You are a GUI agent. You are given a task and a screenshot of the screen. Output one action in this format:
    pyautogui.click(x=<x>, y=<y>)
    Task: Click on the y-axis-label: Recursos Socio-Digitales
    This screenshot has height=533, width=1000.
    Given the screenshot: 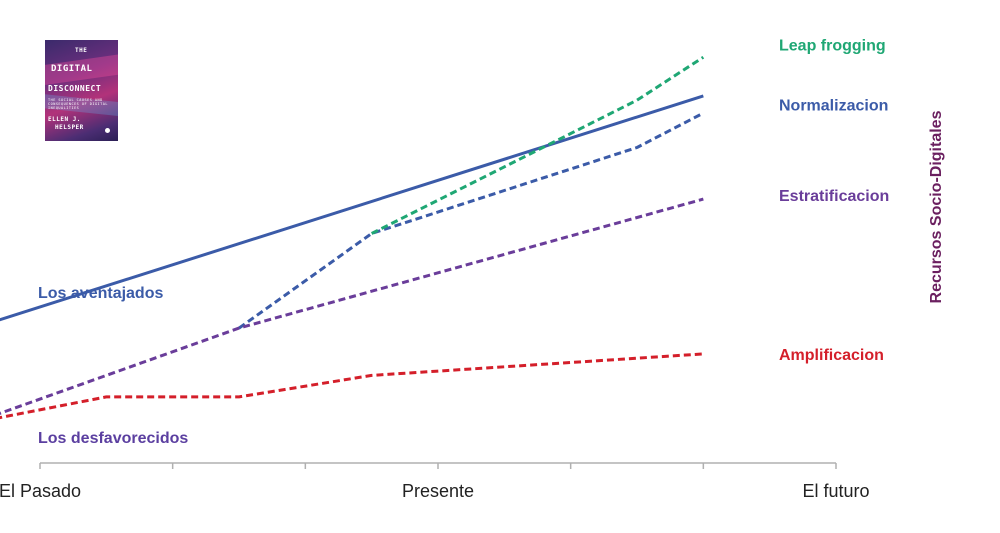 What is the action you would take?
    pyautogui.click(x=936, y=206)
    